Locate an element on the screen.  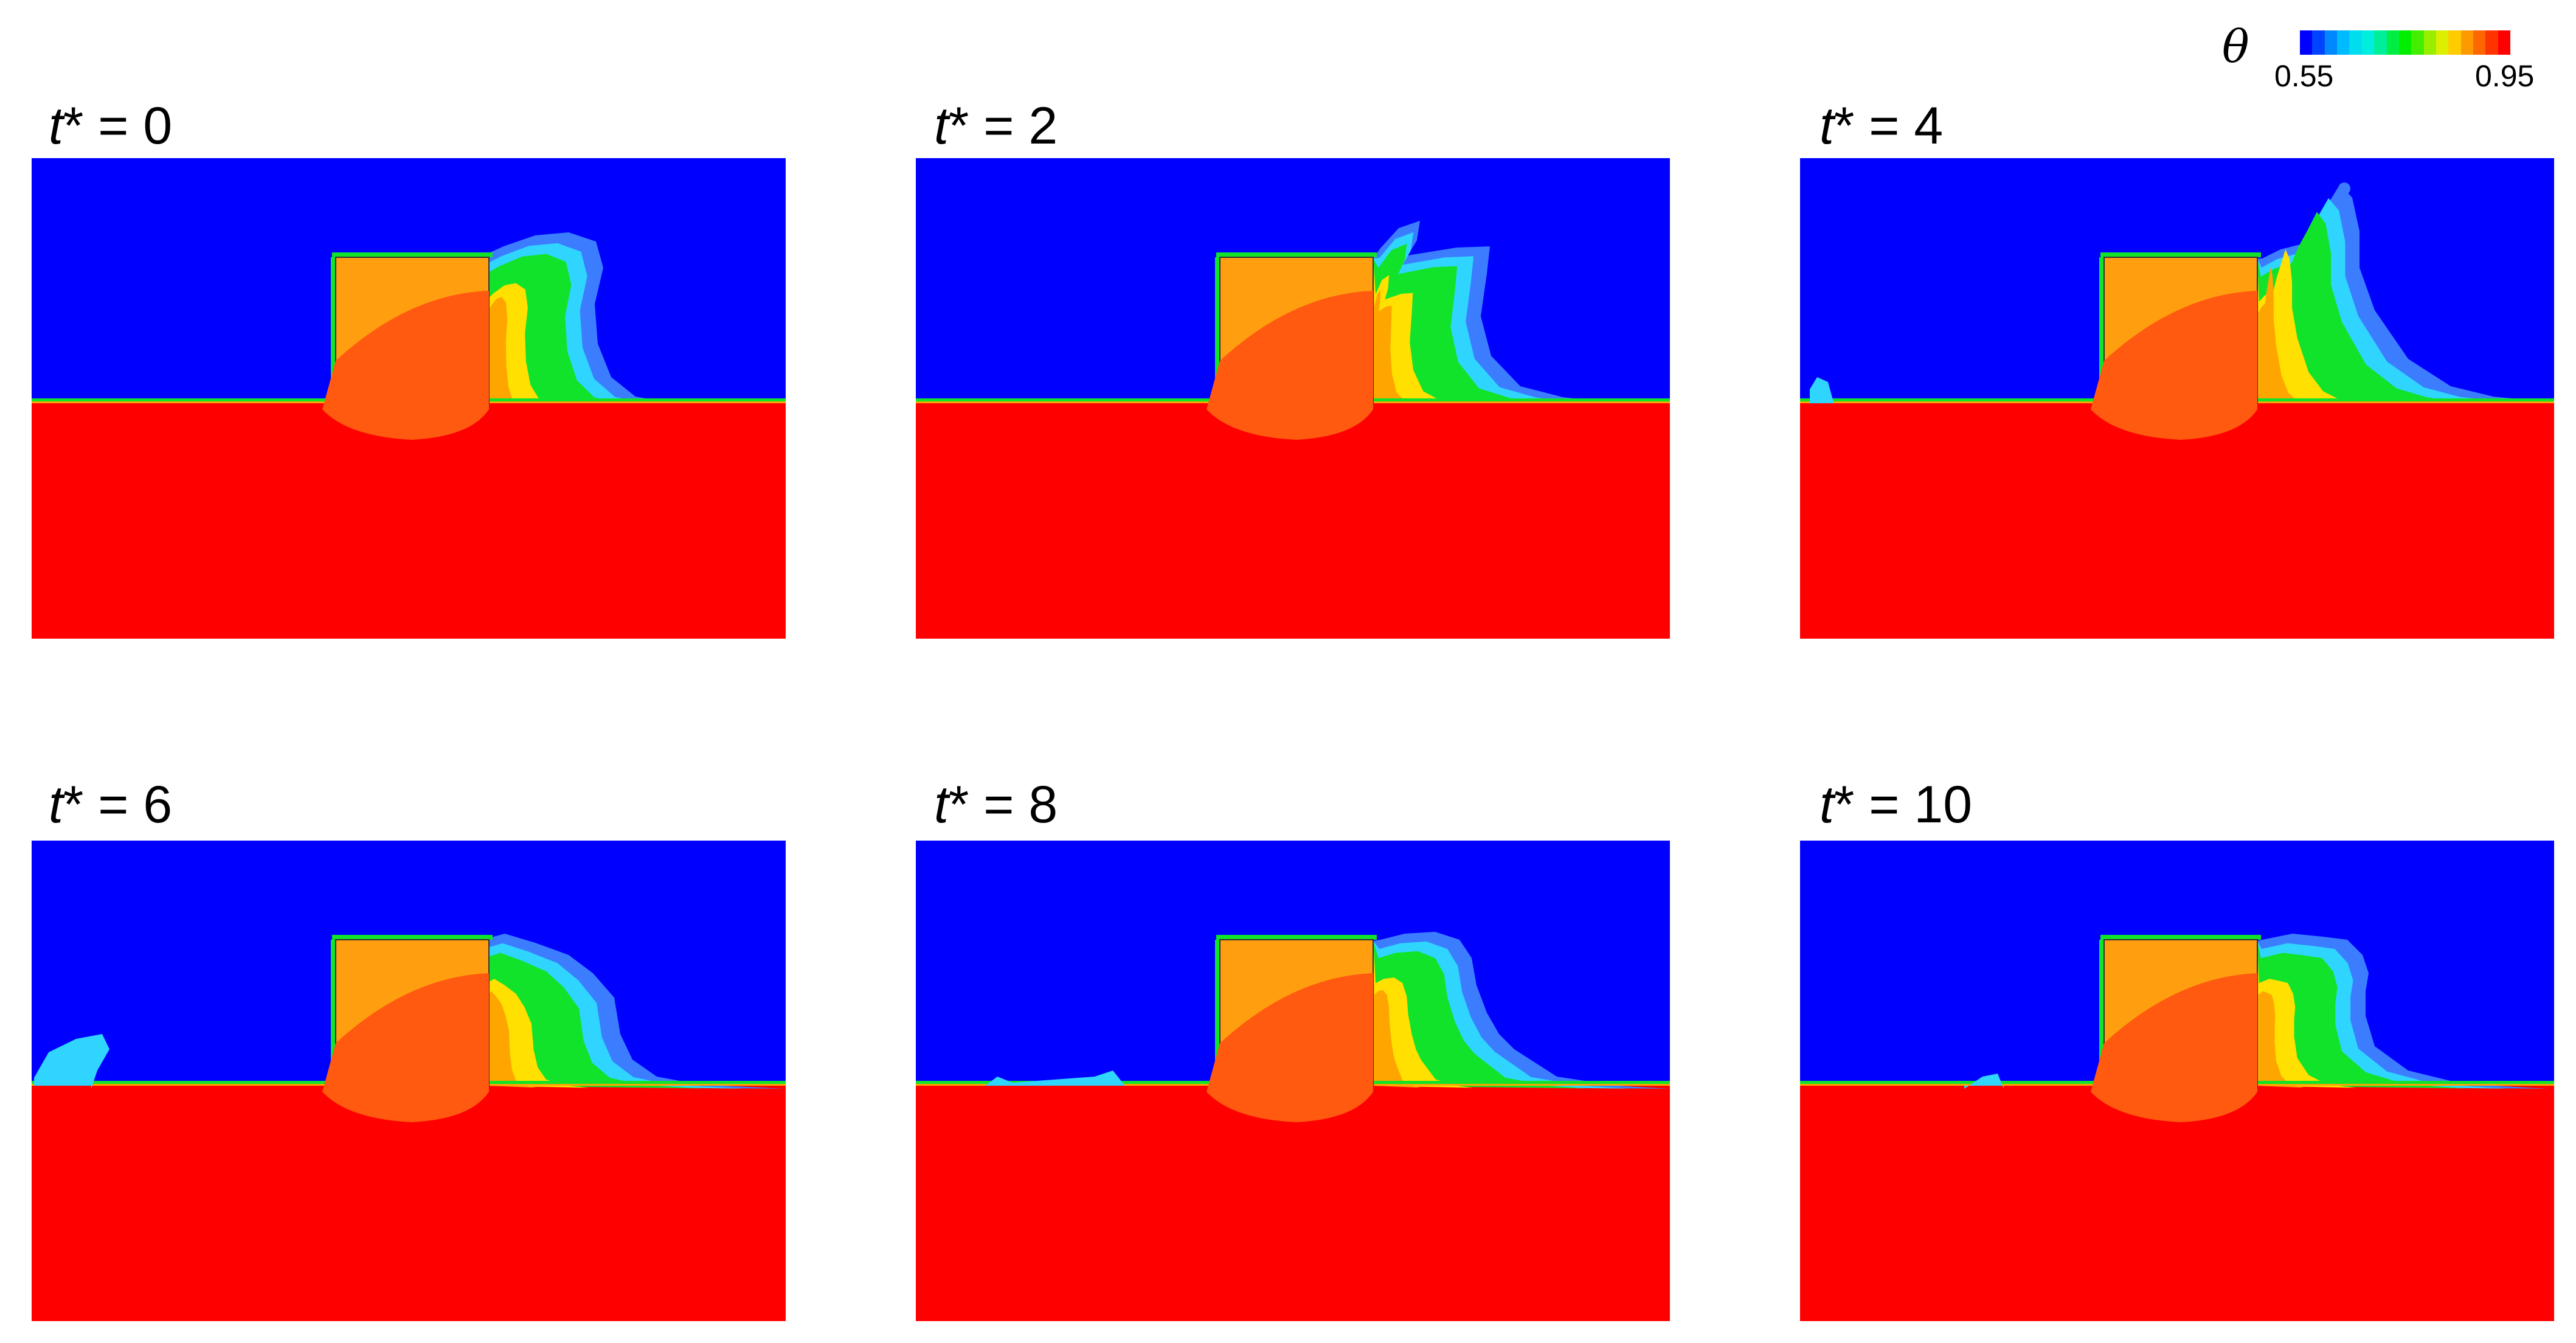
colorbar is located at coordinates (2405, 42).